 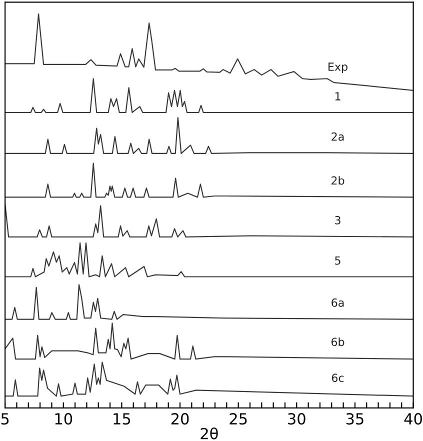 I want to click on series-label: 6a, so click(x=338, y=302).